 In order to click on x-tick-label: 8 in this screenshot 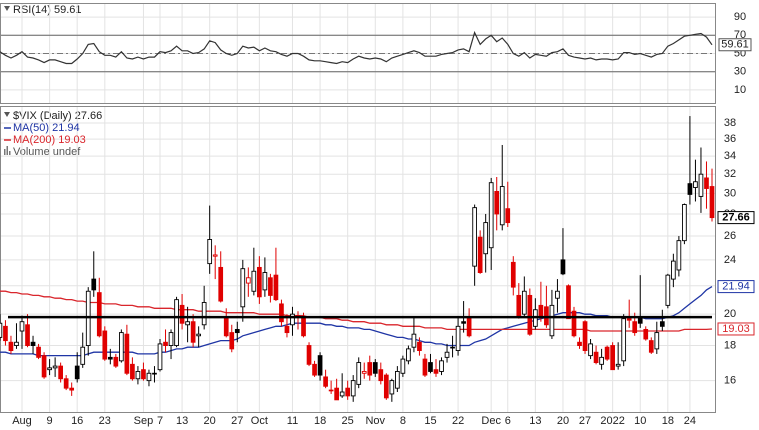, I will do `click(403, 421)`.